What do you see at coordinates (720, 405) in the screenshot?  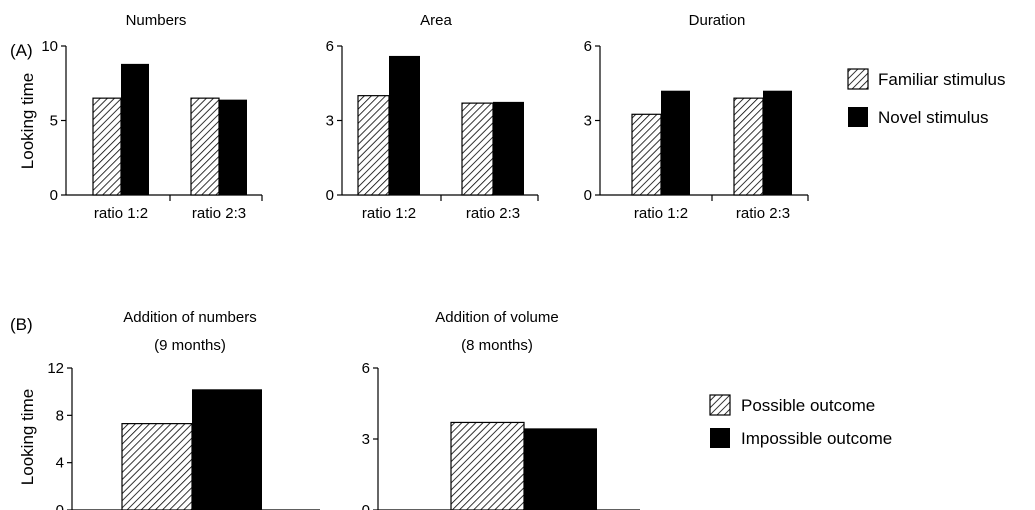 I see `legend-b-swatch-hatched` at bounding box center [720, 405].